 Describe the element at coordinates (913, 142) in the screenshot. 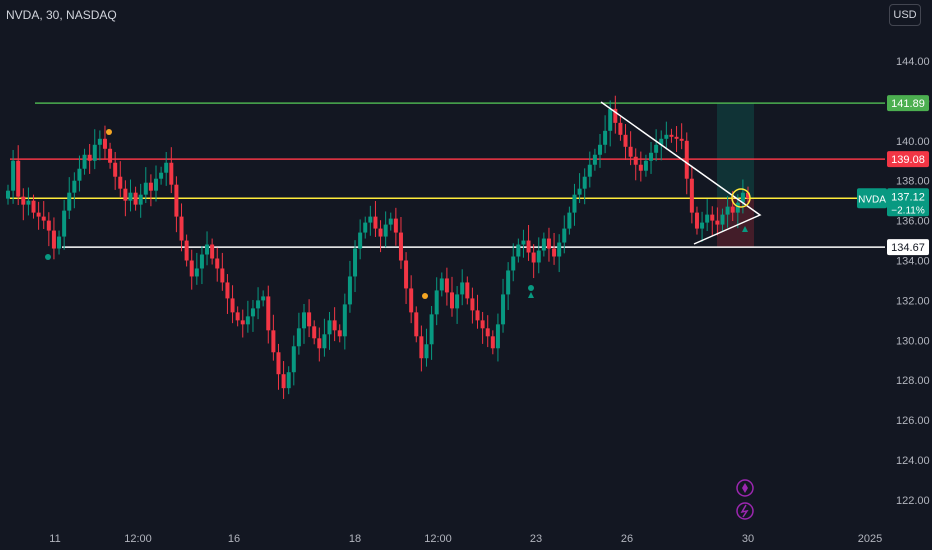

I see `price-tick-label: 140.00` at that location.